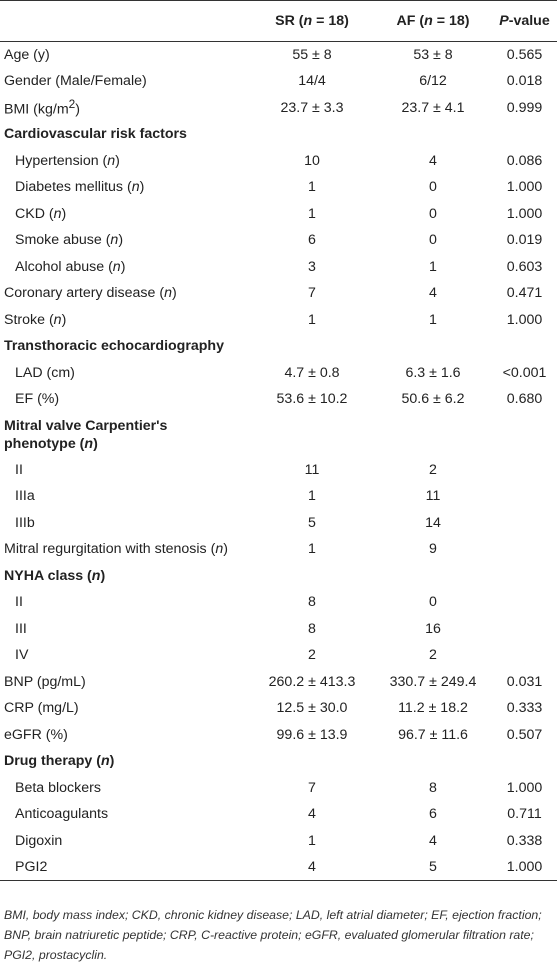 This screenshot has height=969, width=557. I want to click on row-label: IIIa, so click(25, 496).